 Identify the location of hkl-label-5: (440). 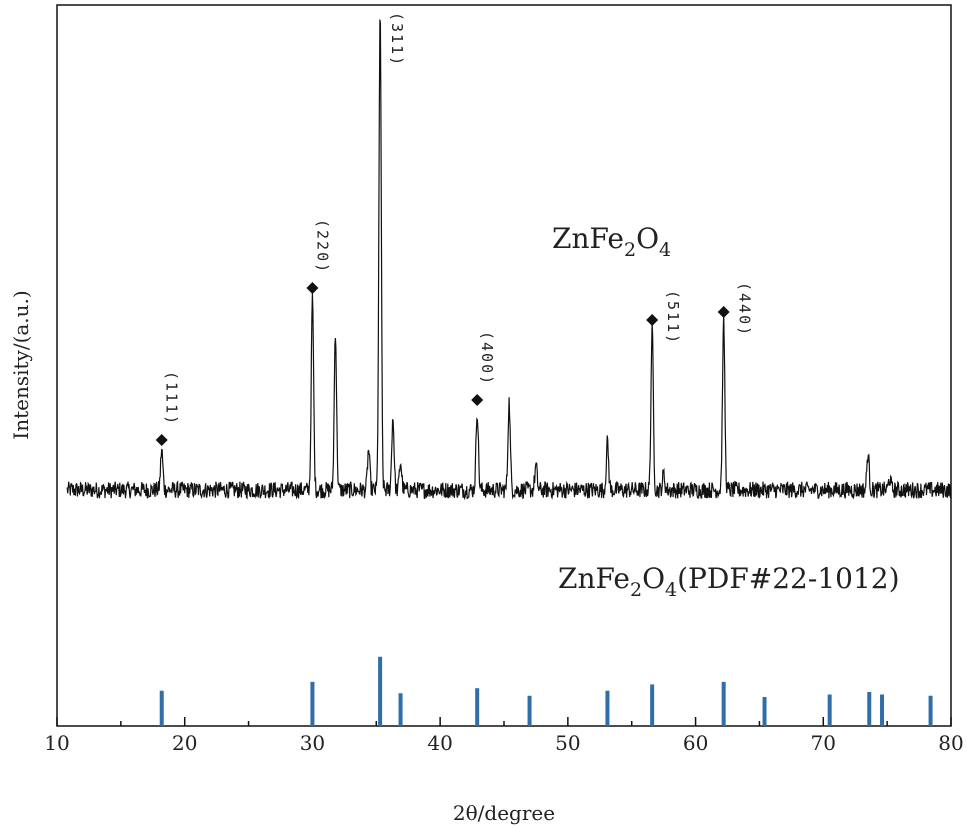
(745, 309).